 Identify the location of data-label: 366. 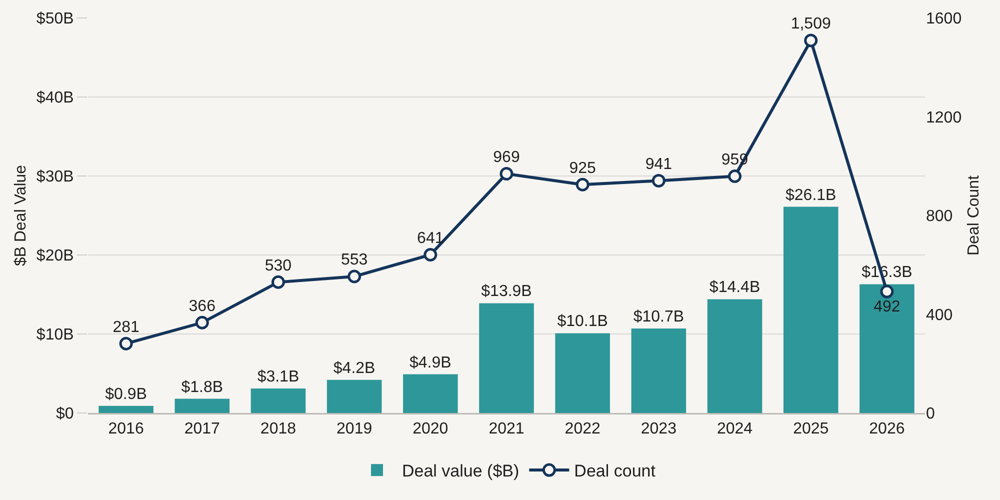
(202, 306).